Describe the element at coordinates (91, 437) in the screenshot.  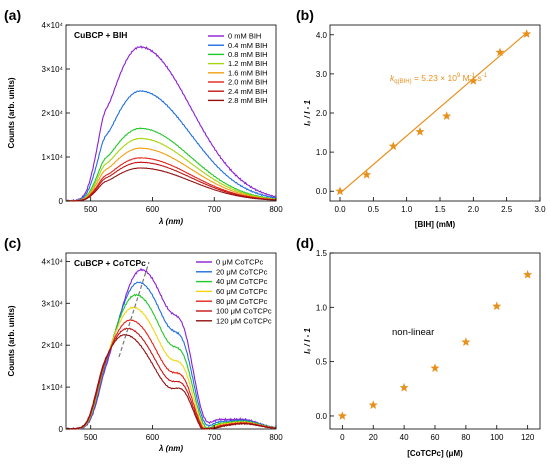
I see `panel-c-xtick-label: 500` at that location.